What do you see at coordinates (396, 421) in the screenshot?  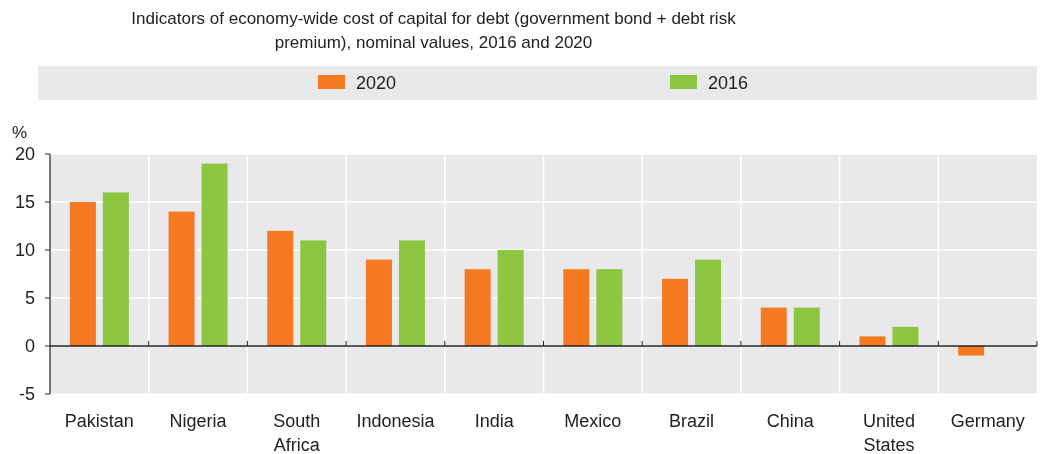 I see `x-tick-label: Indonesia` at bounding box center [396, 421].